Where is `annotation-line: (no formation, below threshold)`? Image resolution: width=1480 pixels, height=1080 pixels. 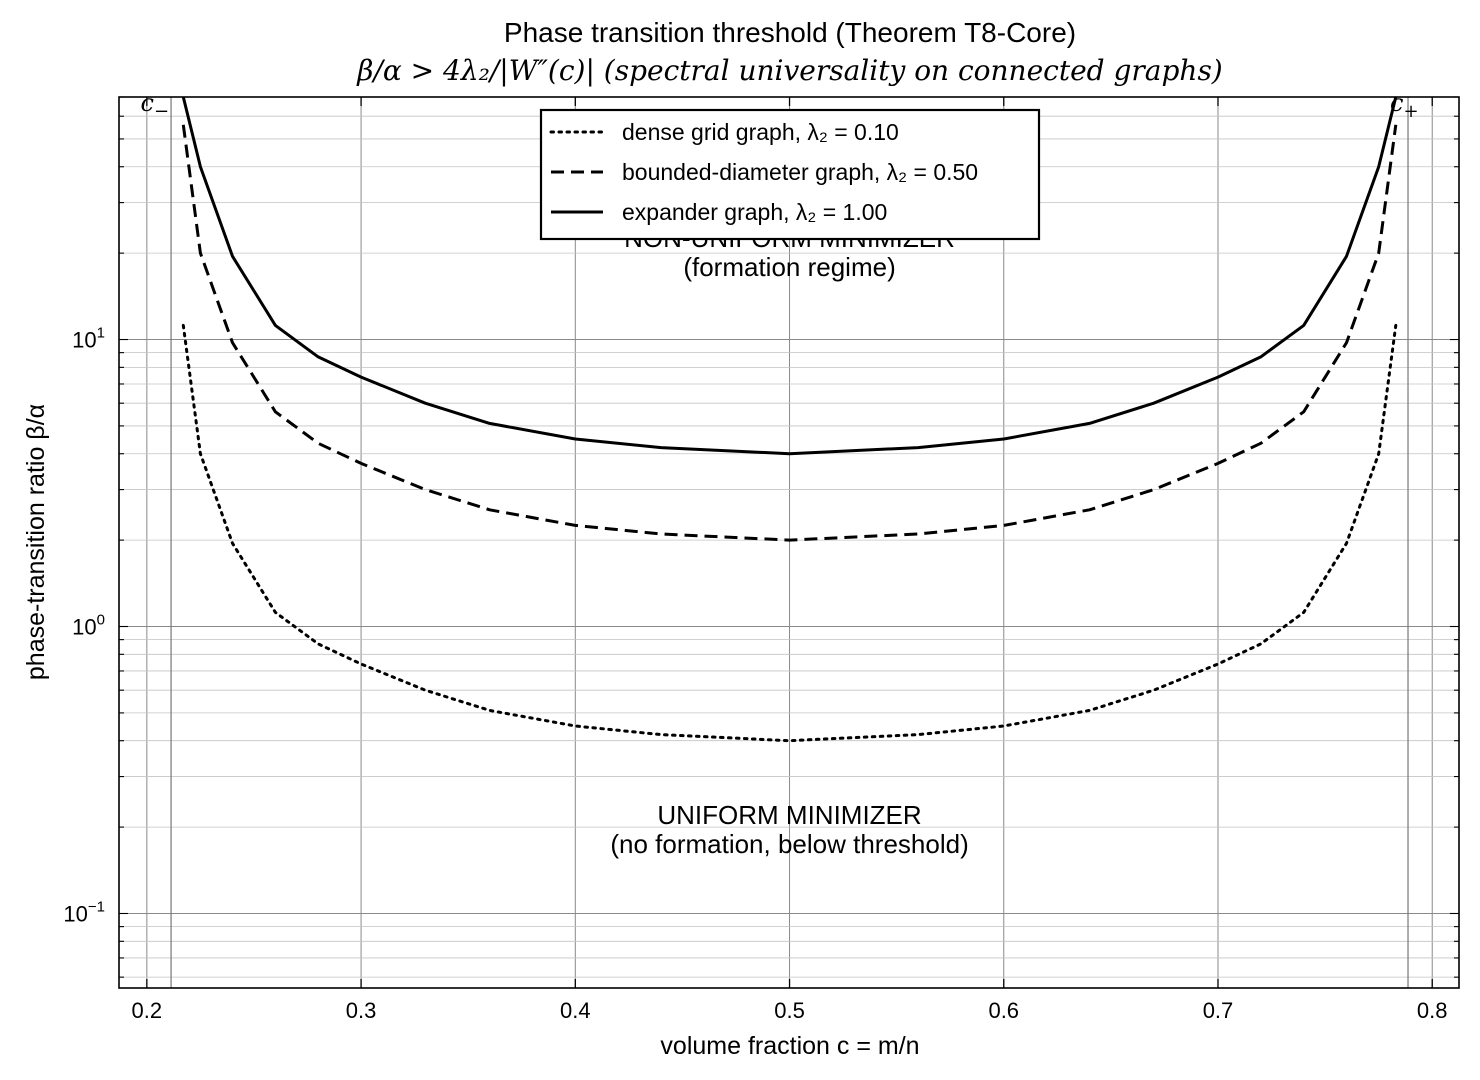 annotation-line: (no formation, below threshold) is located at coordinates (789, 844).